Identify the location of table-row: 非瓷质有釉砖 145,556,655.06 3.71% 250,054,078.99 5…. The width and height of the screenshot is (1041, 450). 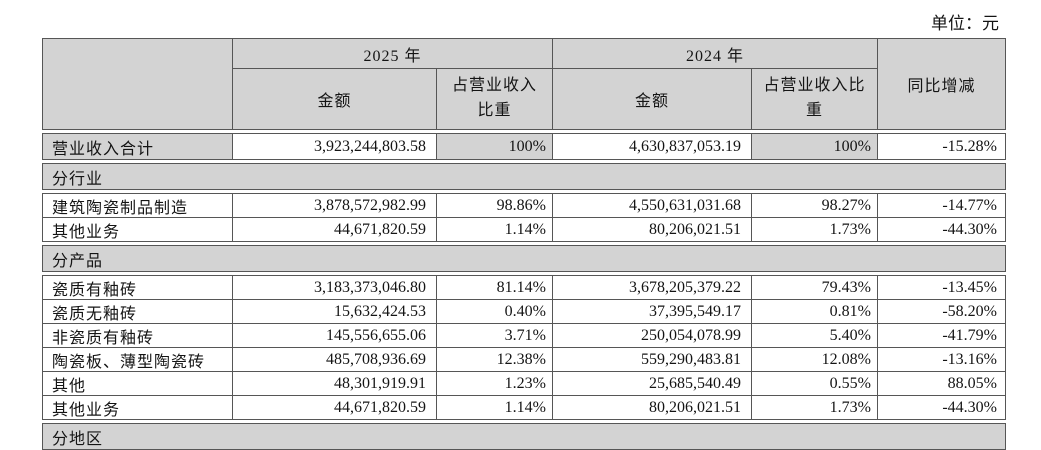
(524, 335).